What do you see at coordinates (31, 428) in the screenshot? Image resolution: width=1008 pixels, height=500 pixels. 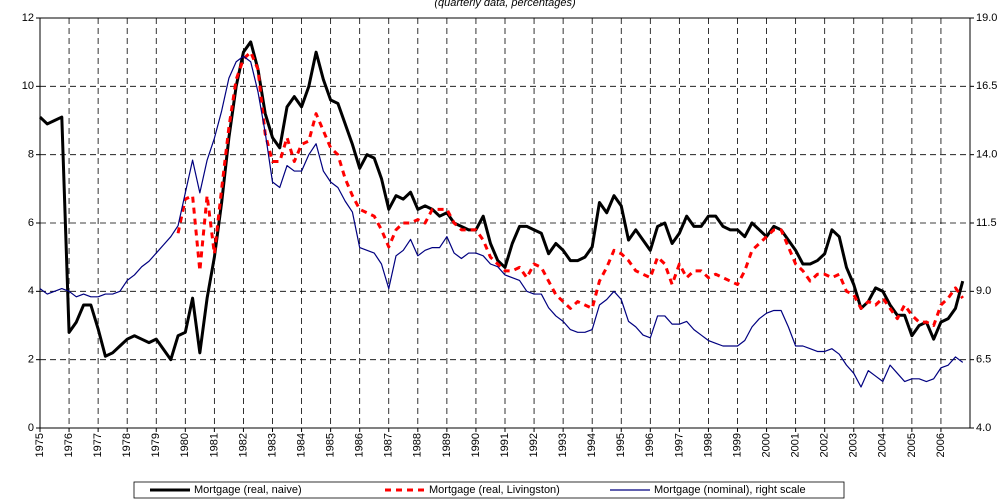 I see `y-tick-label: 0` at bounding box center [31, 428].